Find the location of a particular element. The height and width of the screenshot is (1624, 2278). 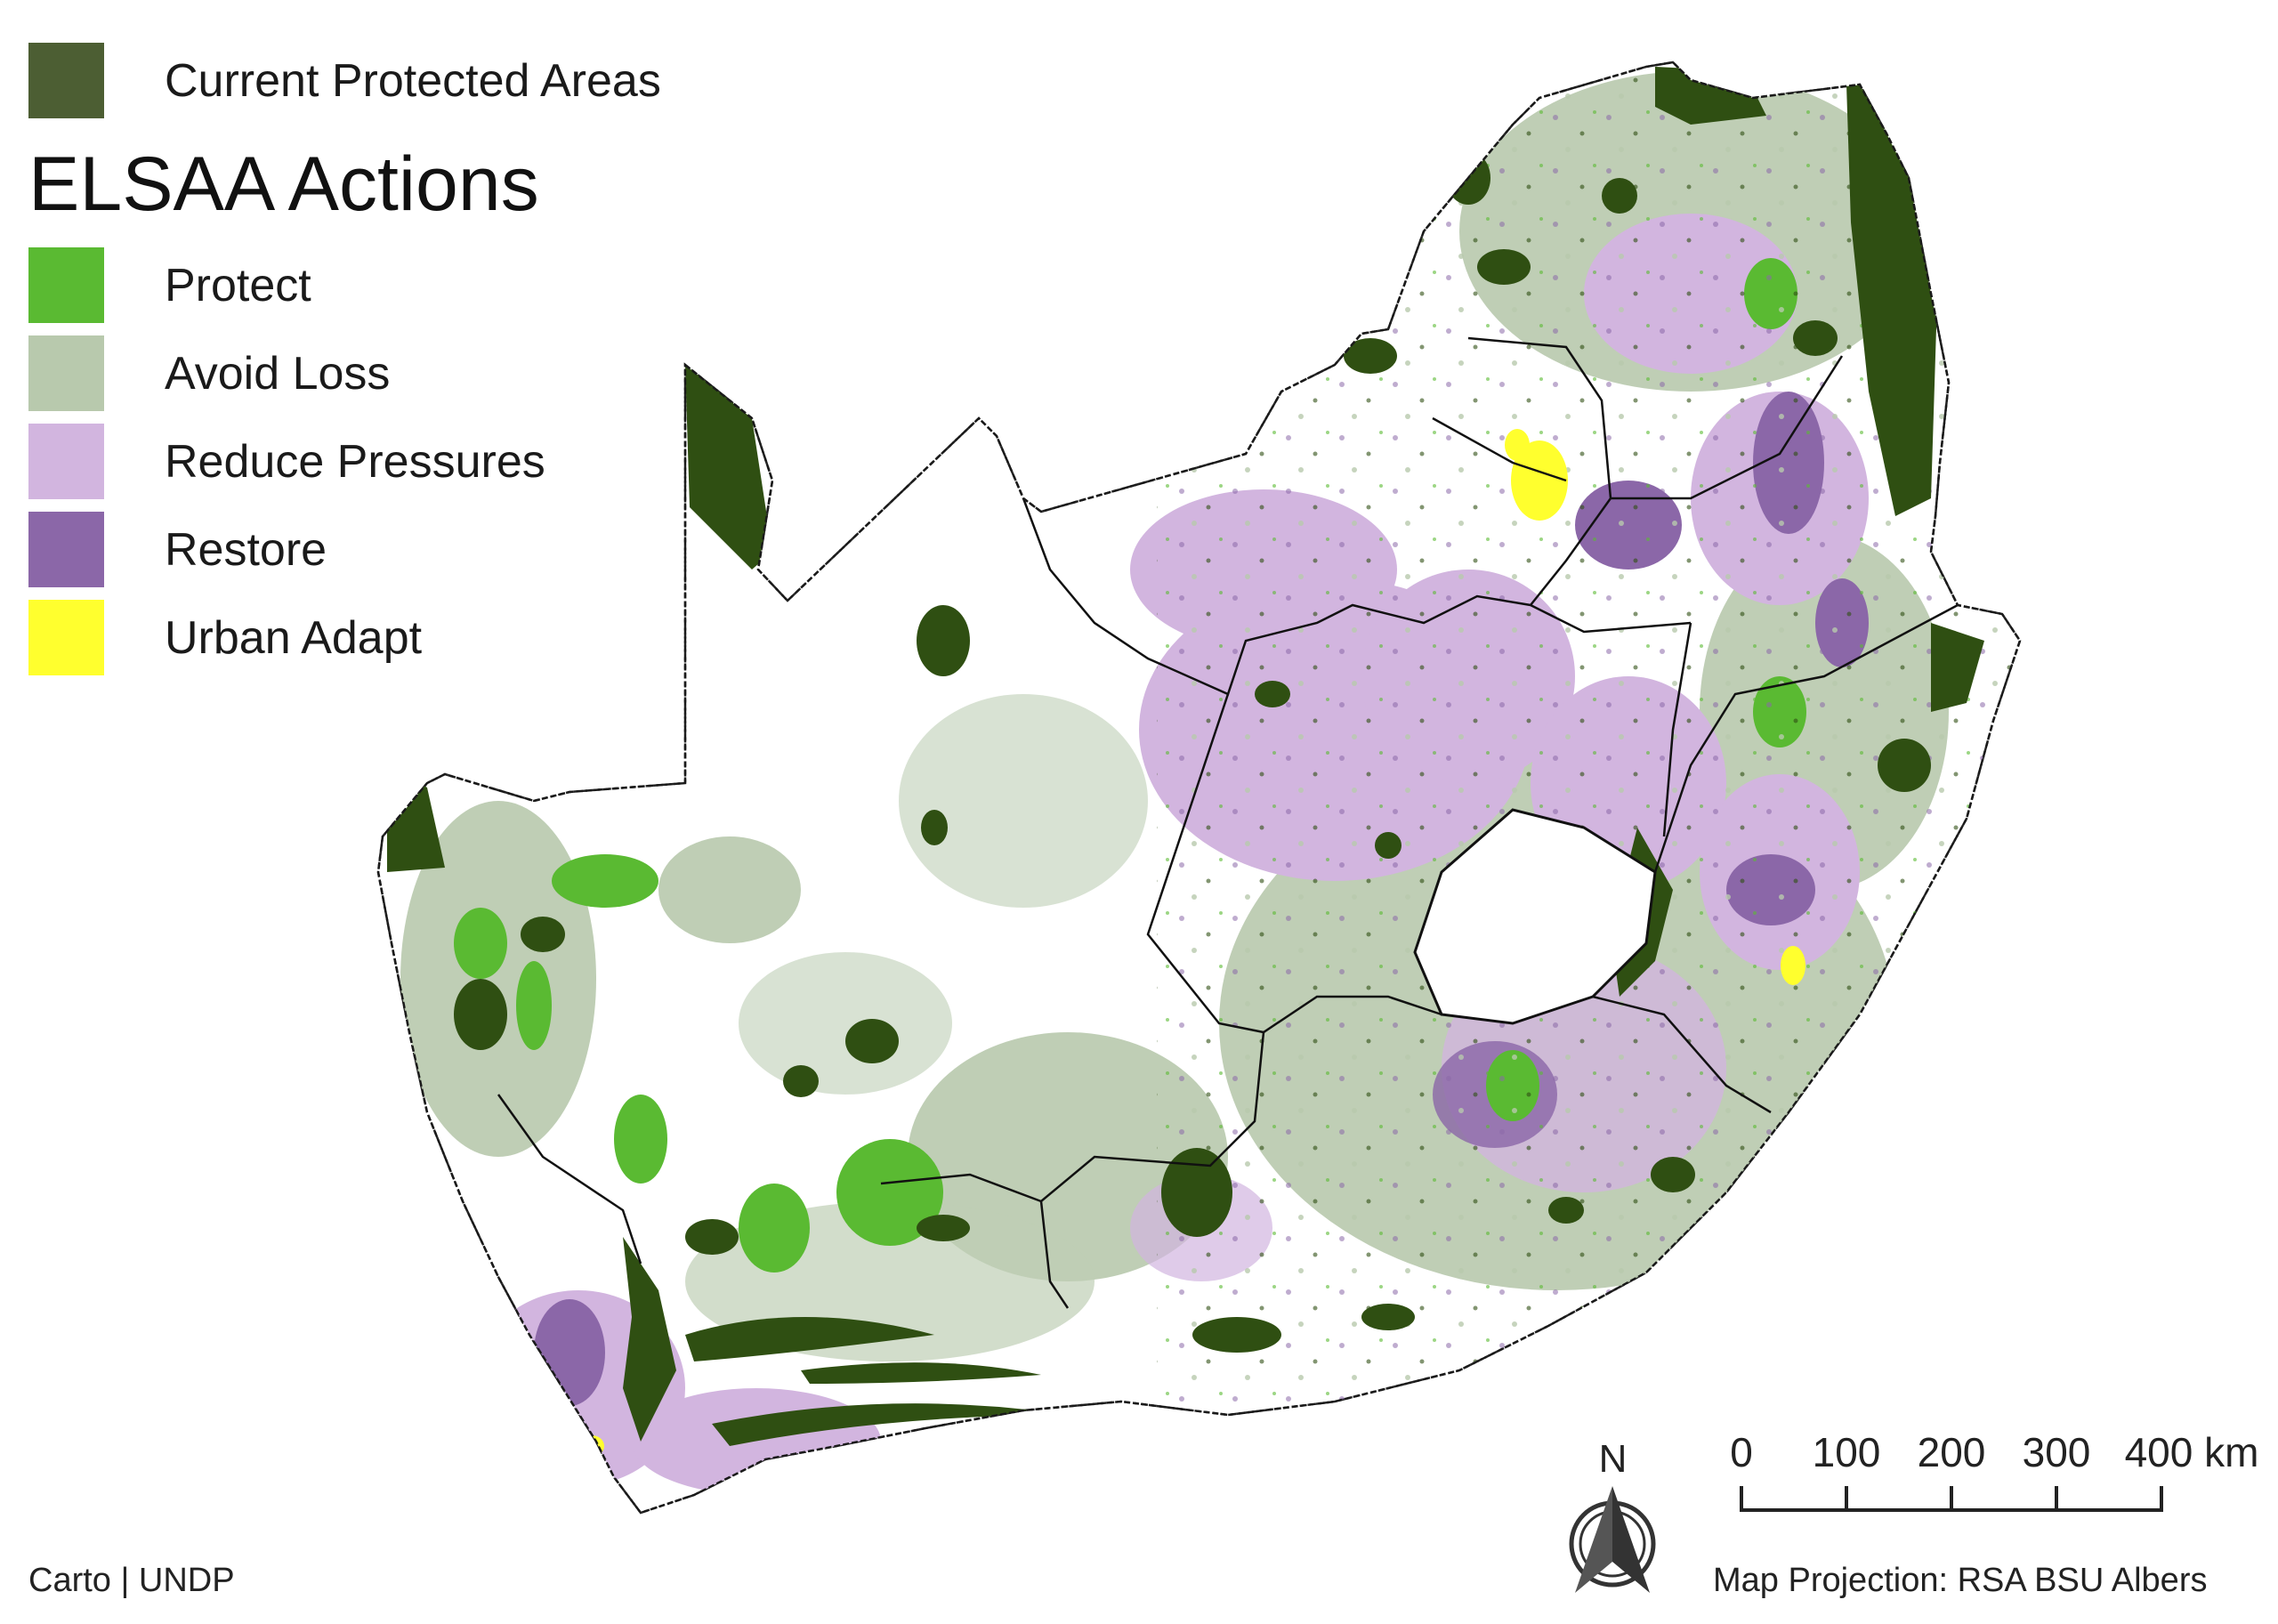

scale-bar-label: 100 is located at coordinates (1847, 1452).